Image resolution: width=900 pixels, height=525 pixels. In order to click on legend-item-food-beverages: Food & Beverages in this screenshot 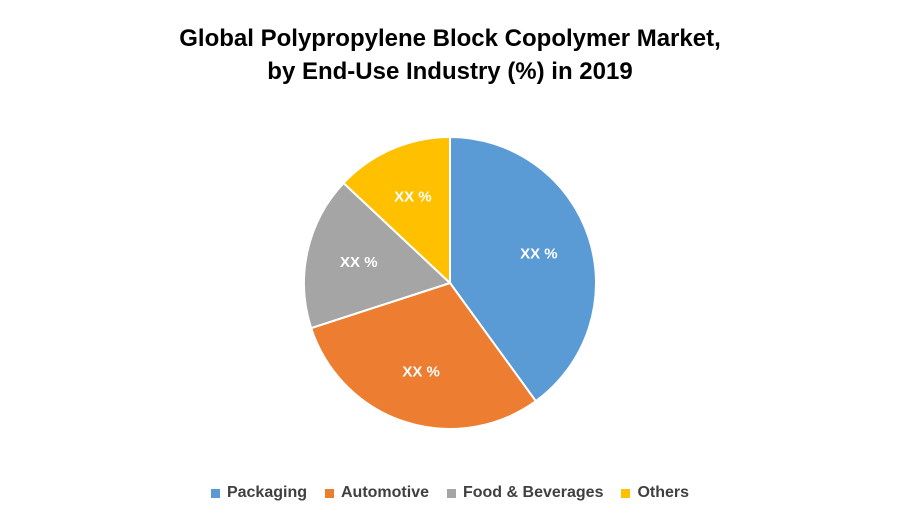, I will do `click(525, 493)`.